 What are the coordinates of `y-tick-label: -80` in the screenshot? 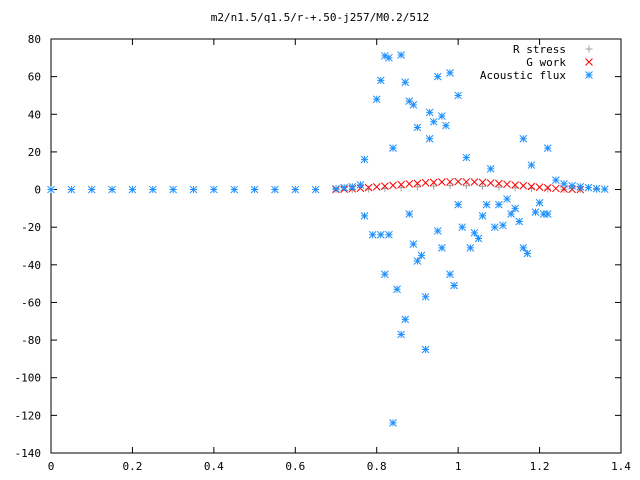 It's located at (31, 340).